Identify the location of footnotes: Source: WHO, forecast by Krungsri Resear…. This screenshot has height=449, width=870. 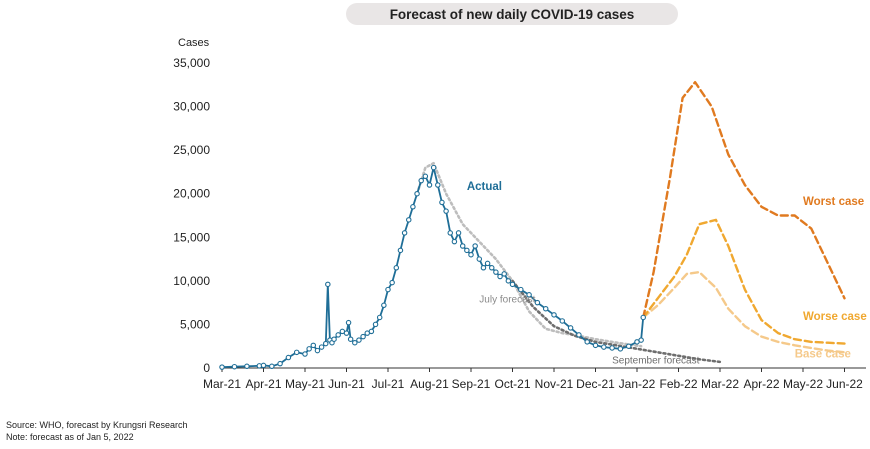
(97, 431).